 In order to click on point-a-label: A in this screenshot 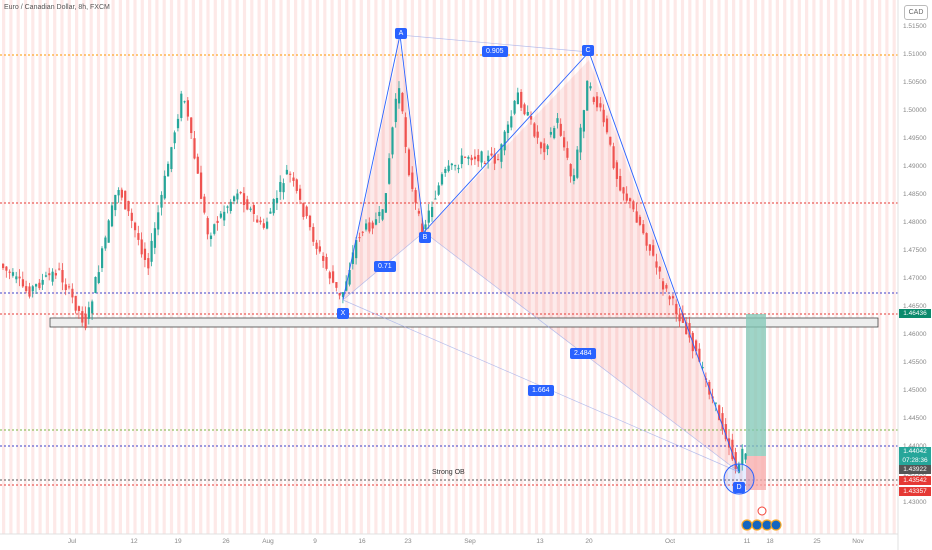, I will do `click(401, 33)`.